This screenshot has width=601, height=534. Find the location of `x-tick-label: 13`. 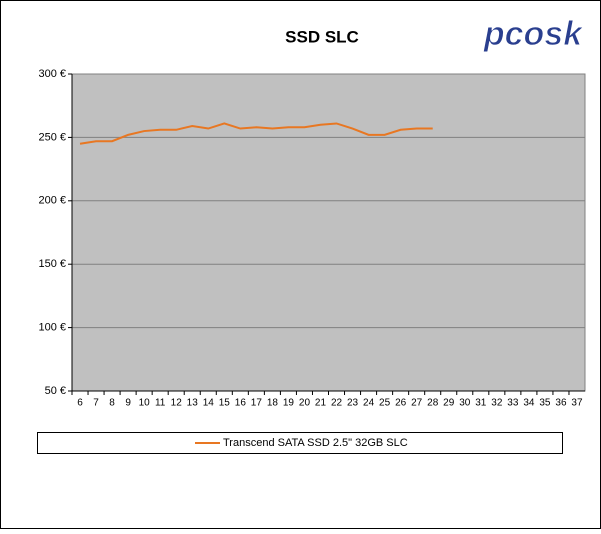

x-tick-label: 13 is located at coordinates (193, 403).